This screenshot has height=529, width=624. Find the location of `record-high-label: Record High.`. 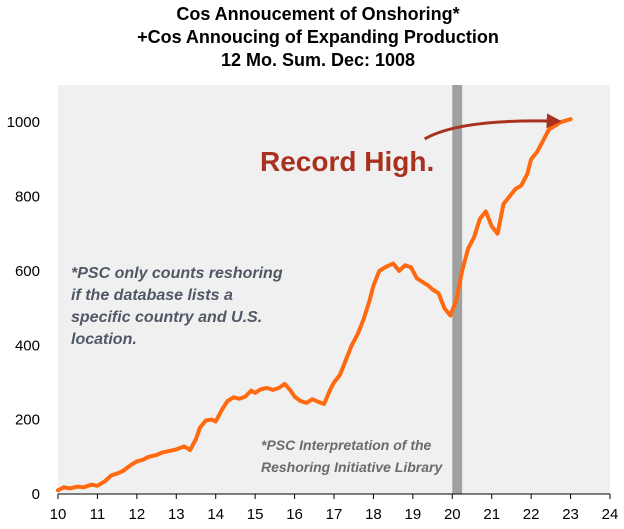

record-high-label: Record High. is located at coordinates (347, 161).